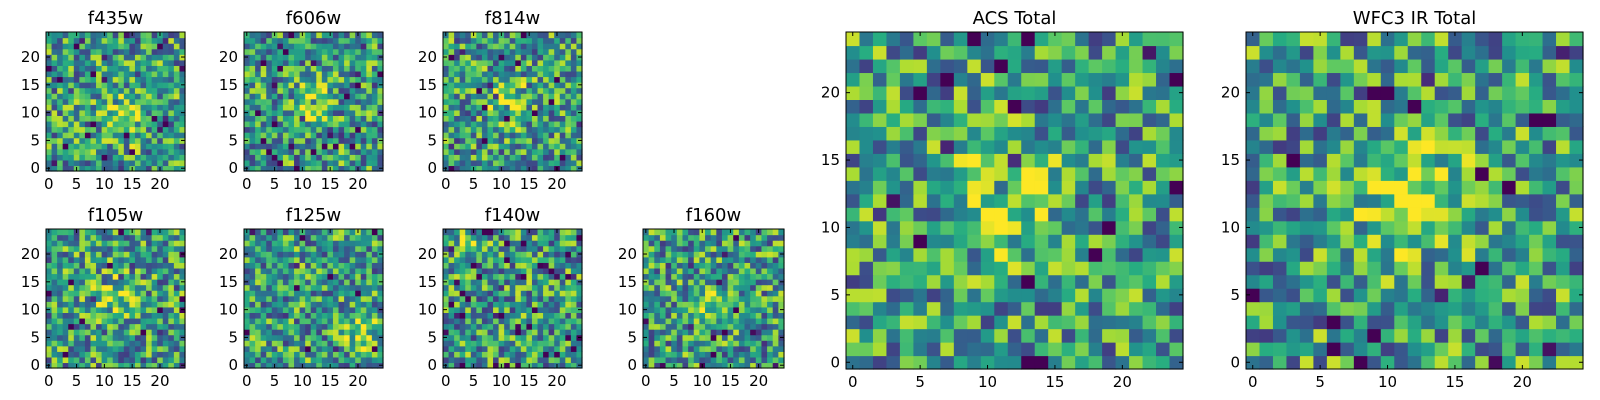 The width and height of the screenshot is (1600, 400). I want to click on y-tick-label: 5, so click(632, 337).